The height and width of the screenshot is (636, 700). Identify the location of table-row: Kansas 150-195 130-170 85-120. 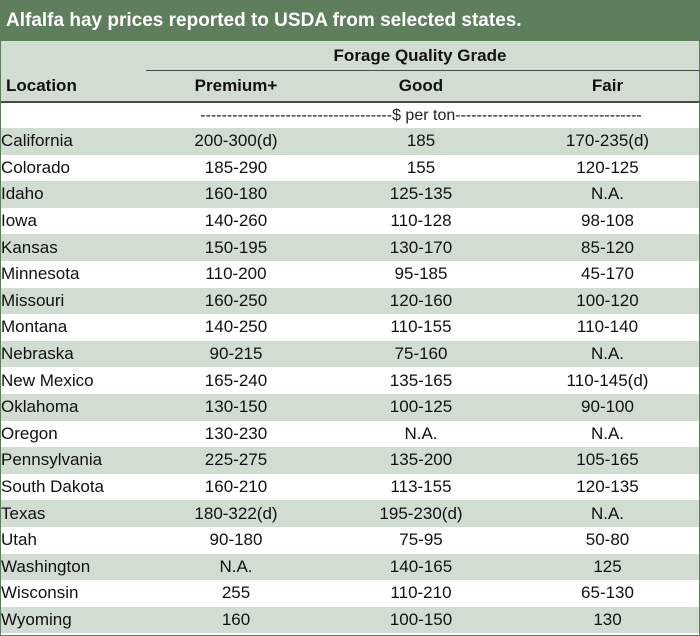
(350, 247).